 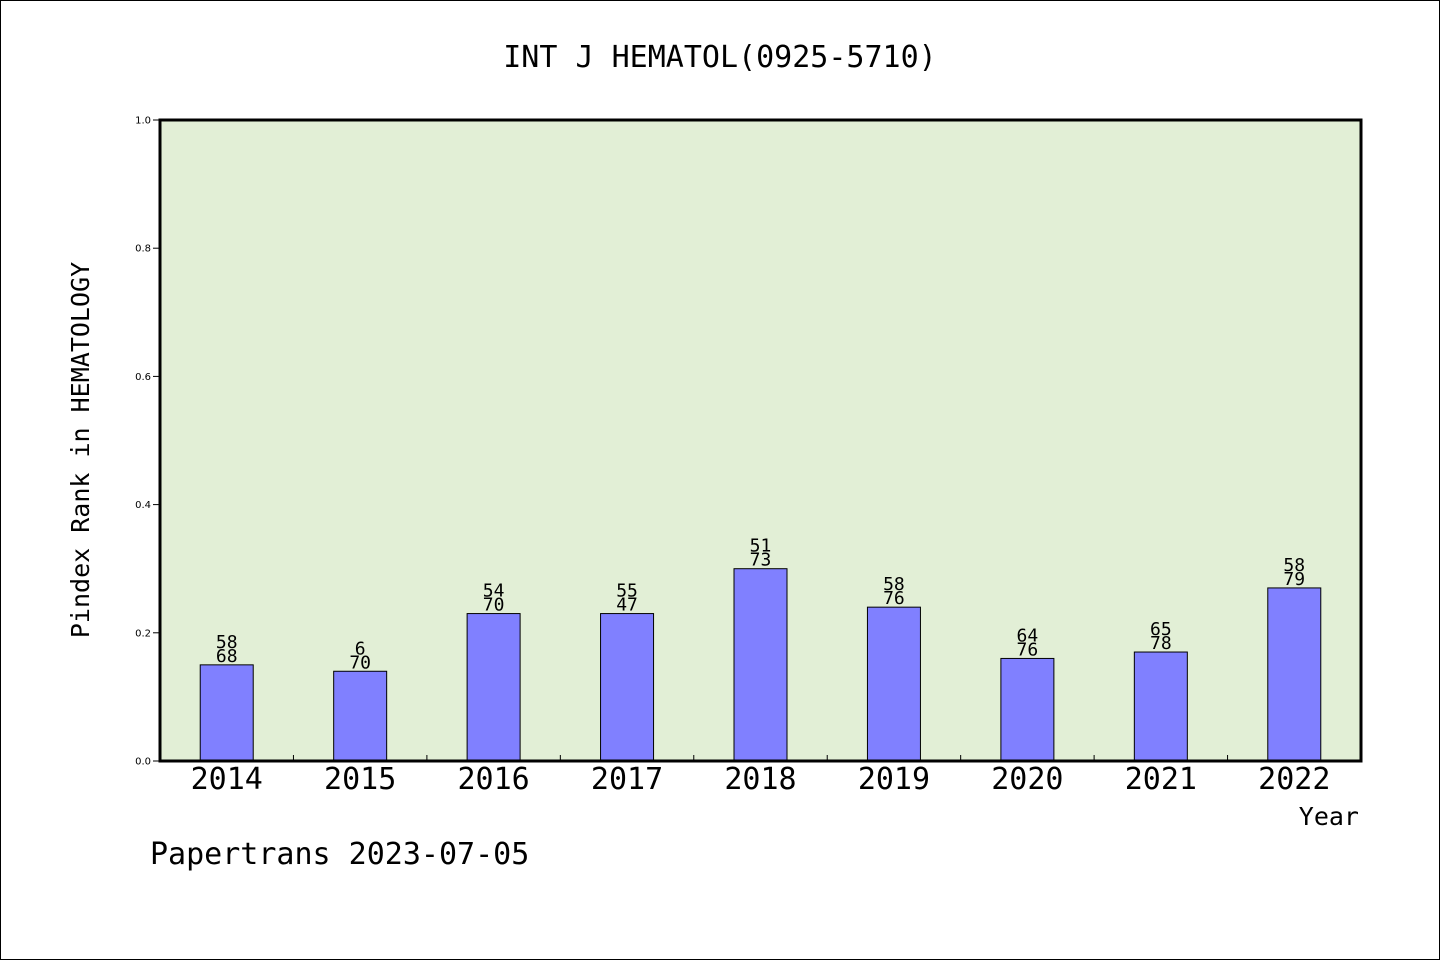 I want to click on data-label-2018-1: 51, so click(x=761, y=546).